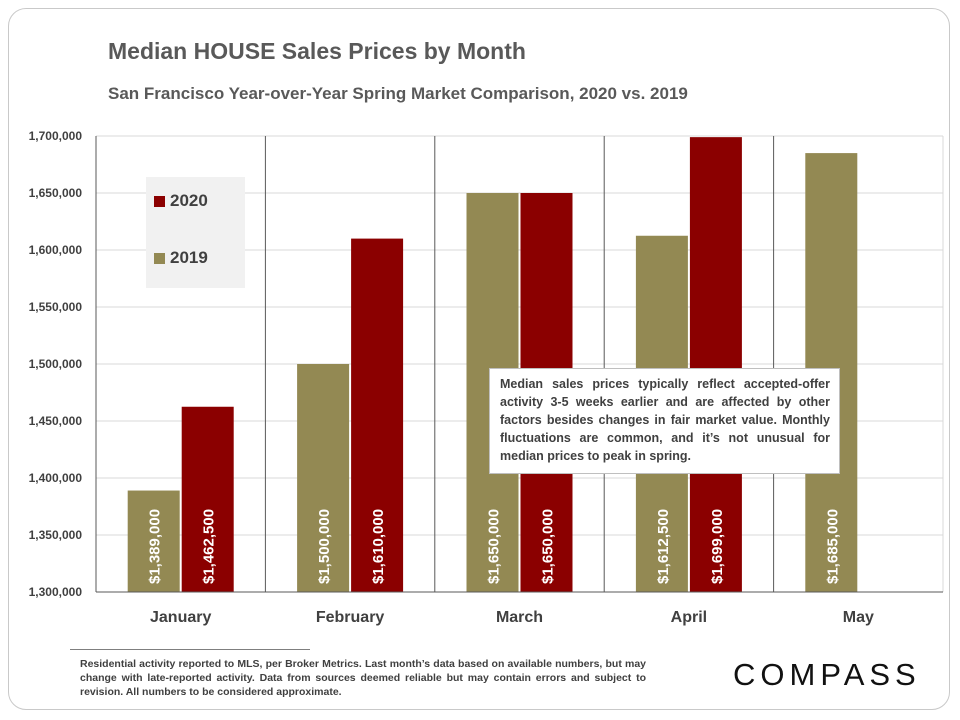 The height and width of the screenshot is (720, 960). What do you see at coordinates (190, 649) in the screenshot?
I see `footer-divider` at bounding box center [190, 649].